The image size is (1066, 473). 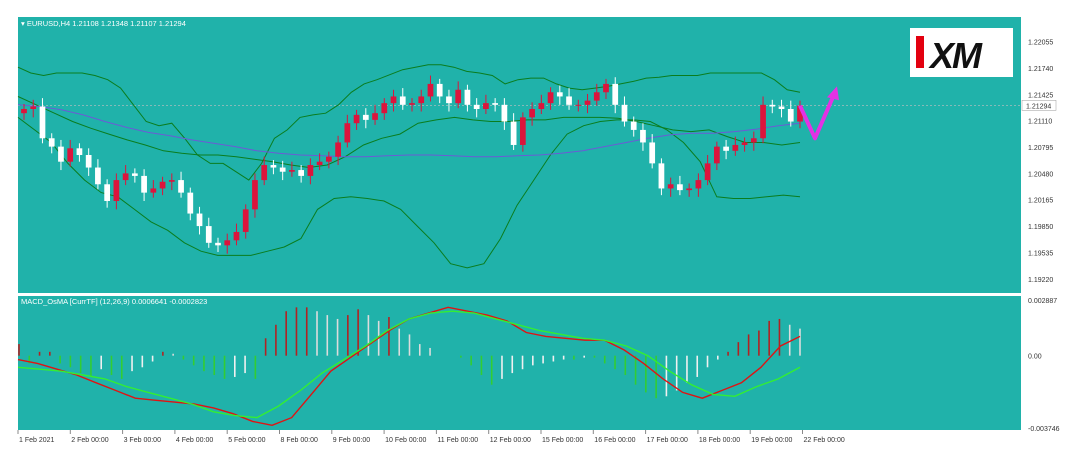 I want to click on time-tick-label: 12 Feb 00:00, so click(x=510, y=440).